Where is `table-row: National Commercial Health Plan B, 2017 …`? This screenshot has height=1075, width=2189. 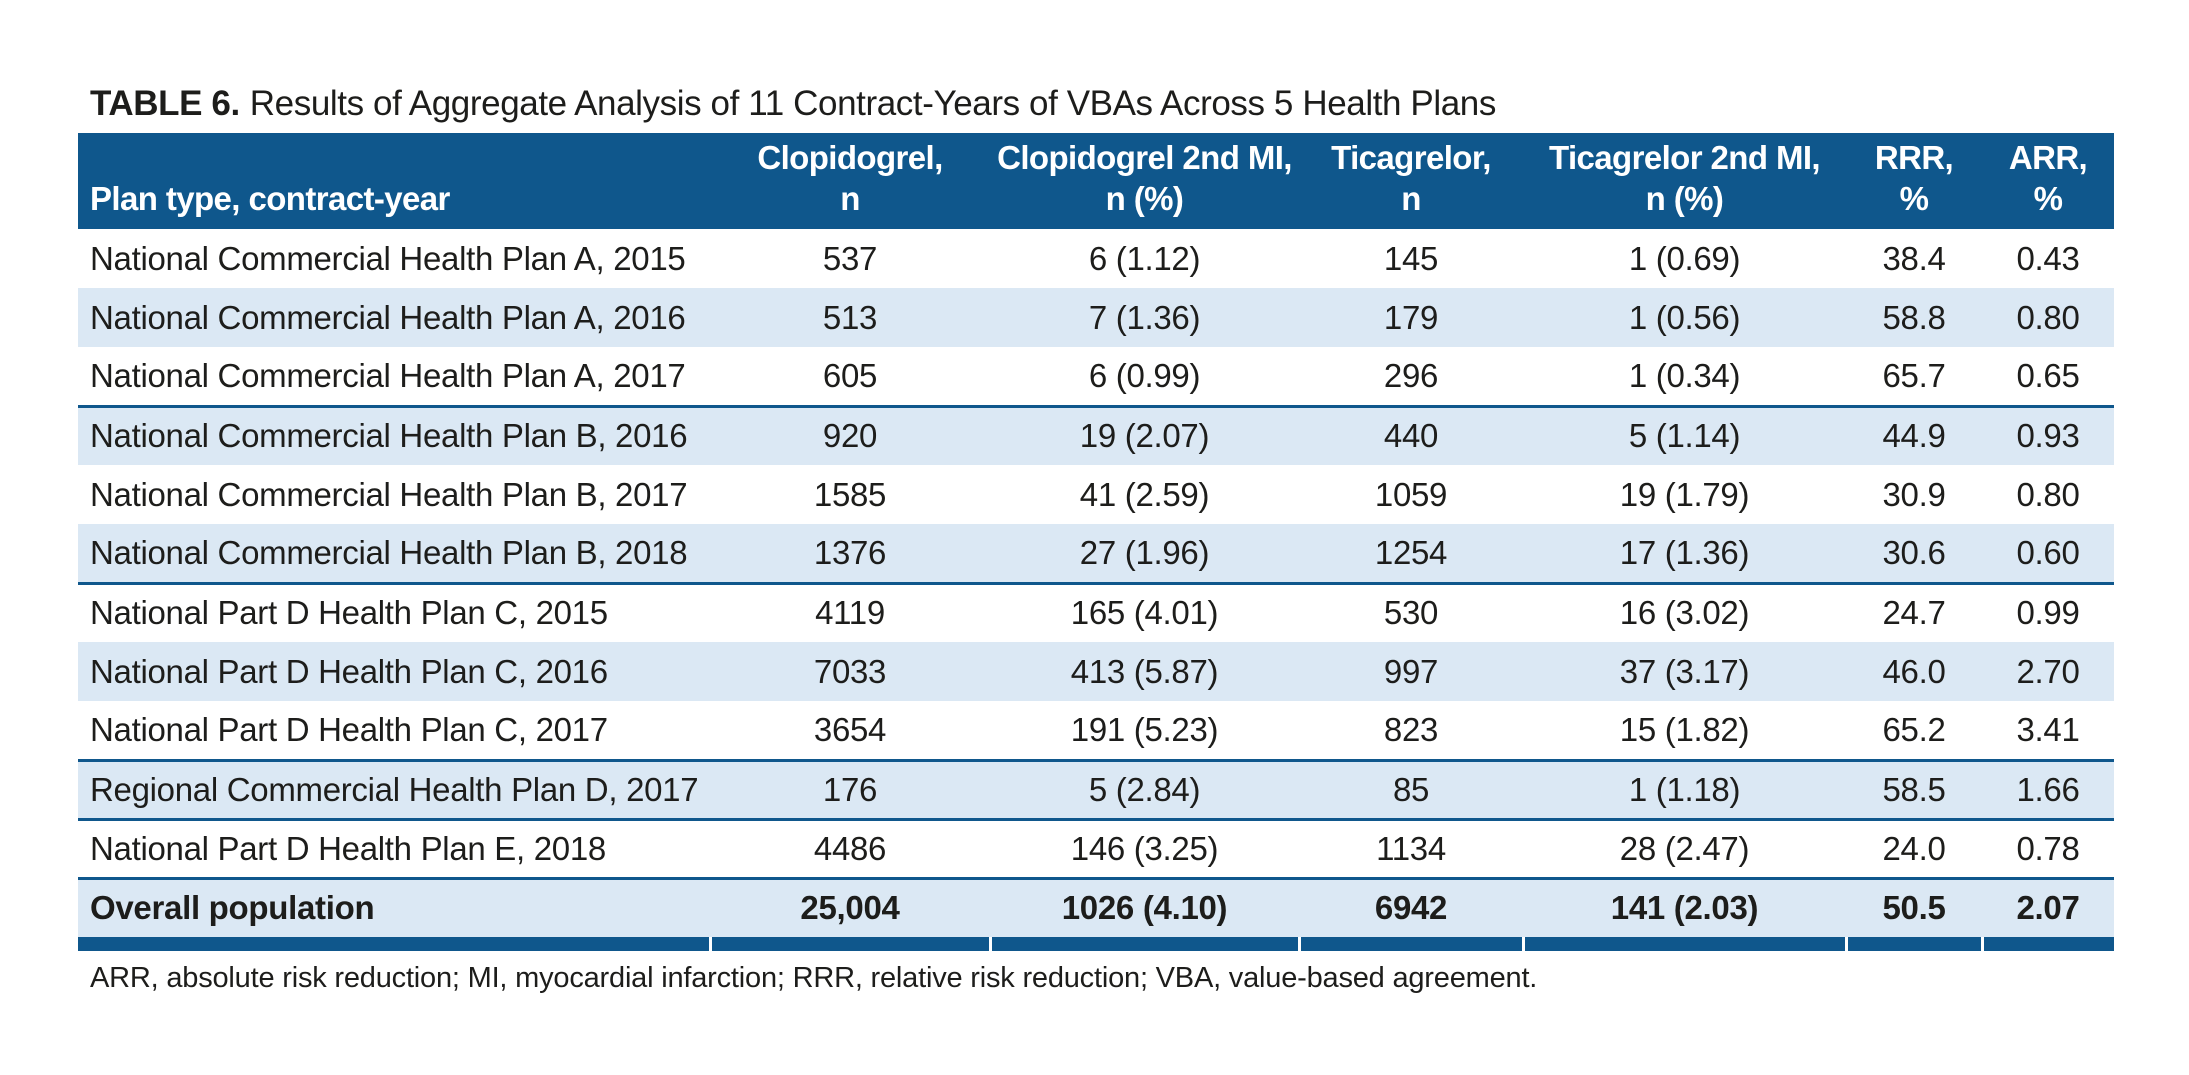 table-row: National Commercial Health Plan B, 2017 … is located at coordinates (1096, 494).